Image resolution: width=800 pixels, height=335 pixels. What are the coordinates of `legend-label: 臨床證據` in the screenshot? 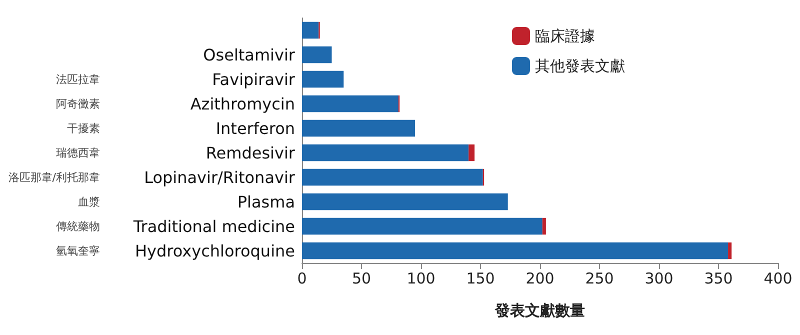 It's located at (565, 36).